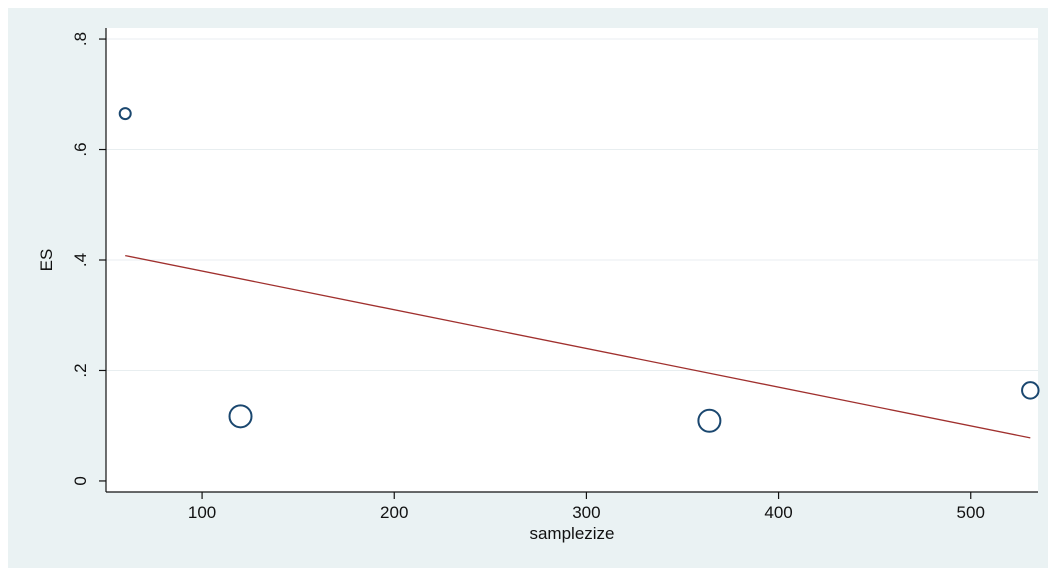  What do you see at coordinates (80, 260) in the screenshot?
I see `y-tick-label: .4` at bounding box center [80, 260].